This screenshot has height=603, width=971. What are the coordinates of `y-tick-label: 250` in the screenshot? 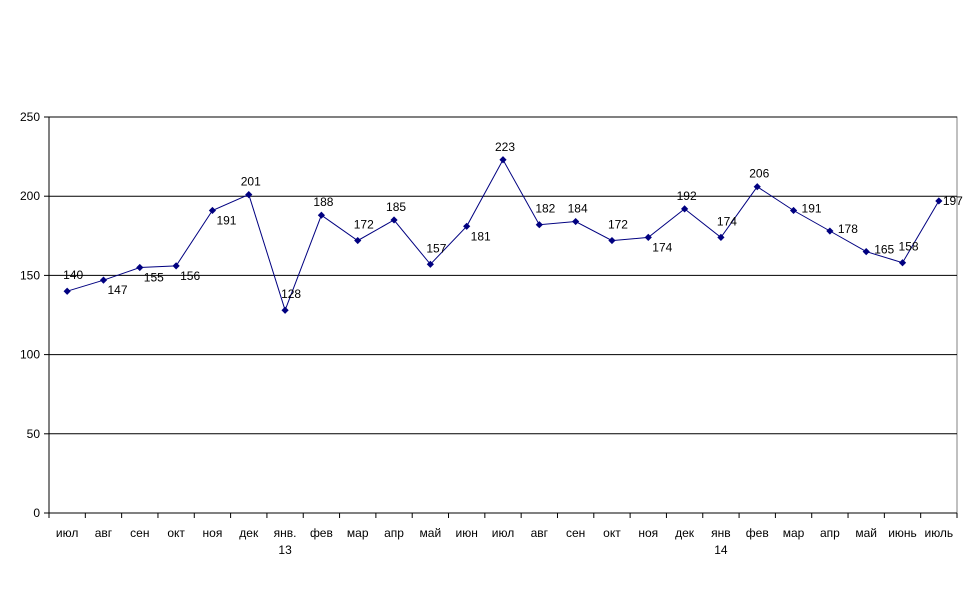 It's located at (30, 117).